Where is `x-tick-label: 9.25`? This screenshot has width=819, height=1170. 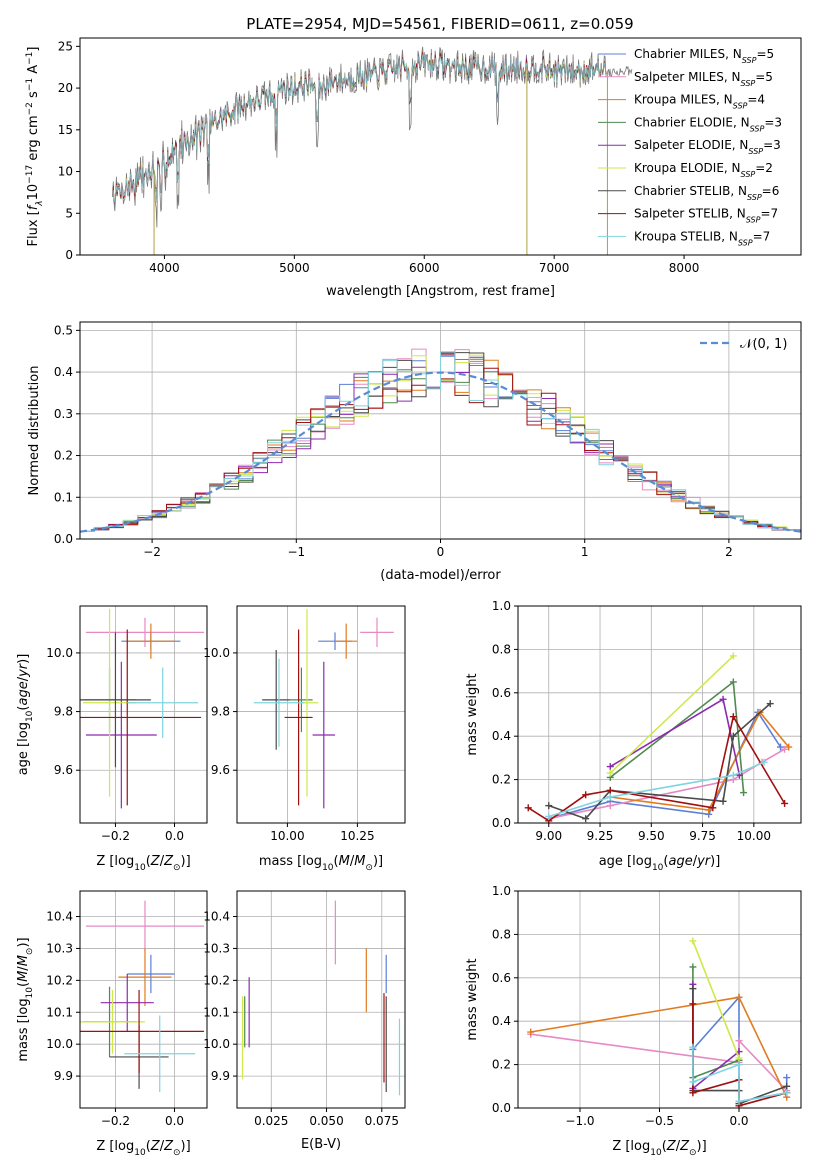 x-tick-label: 9.25 is located at coordinates (600, 836).